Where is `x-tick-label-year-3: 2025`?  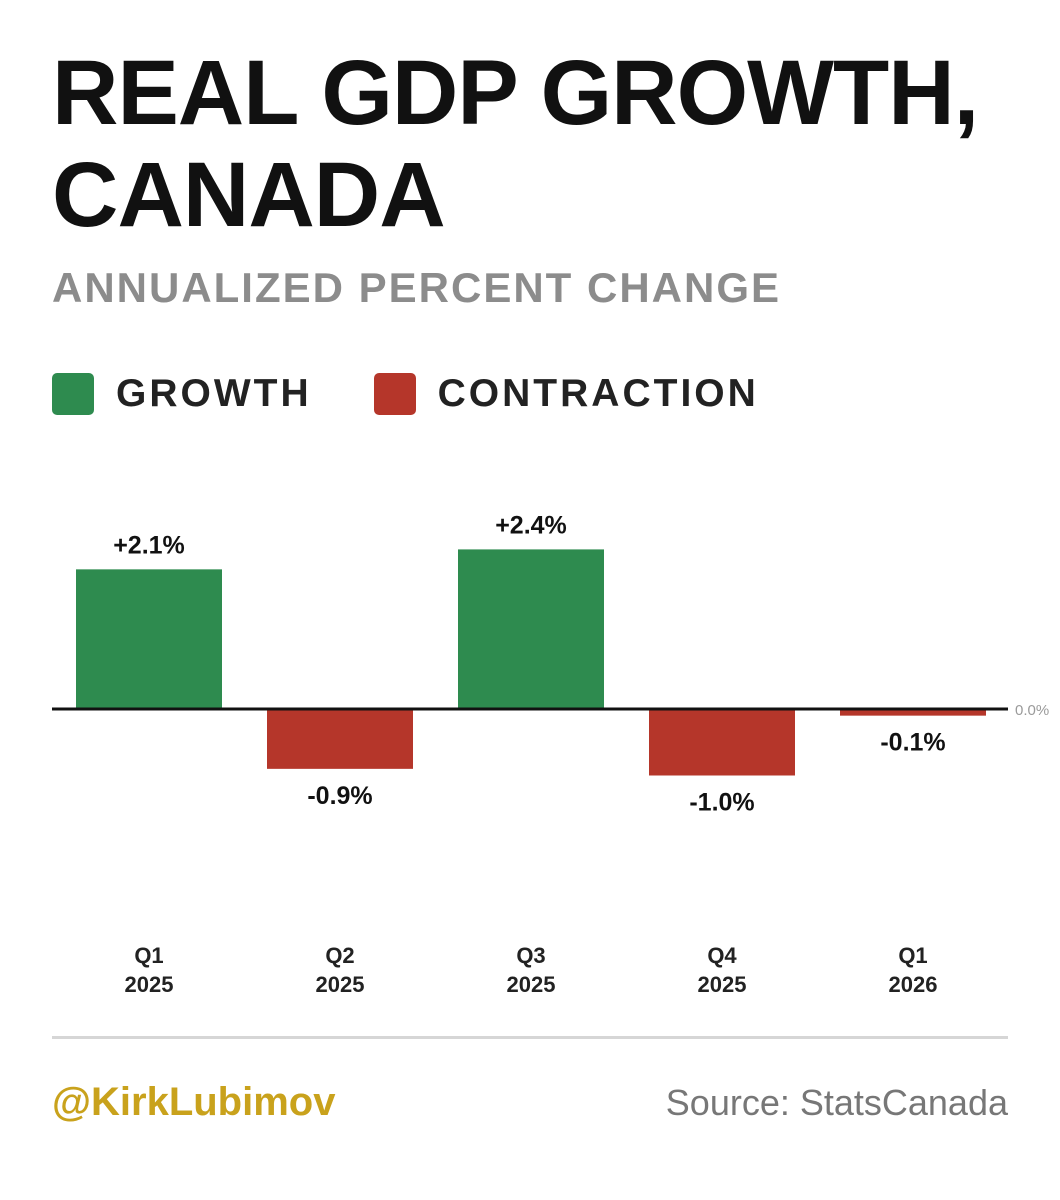
x-tick-label-year-3: 2025 is located at coordinates (531, 984).